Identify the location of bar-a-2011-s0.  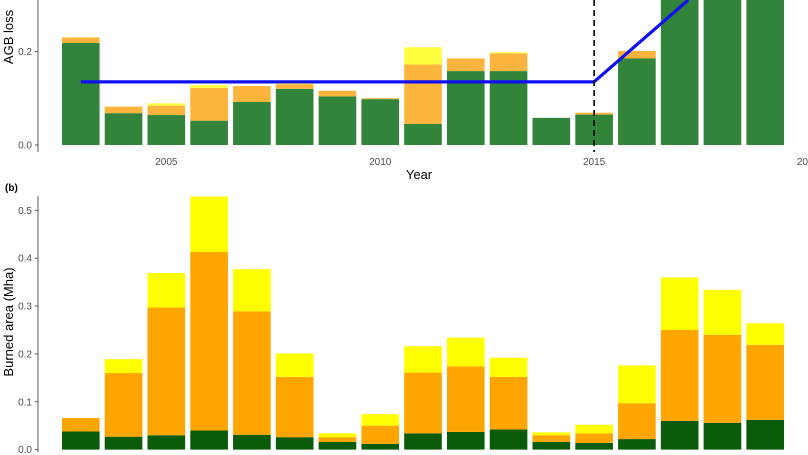
(423, 134).